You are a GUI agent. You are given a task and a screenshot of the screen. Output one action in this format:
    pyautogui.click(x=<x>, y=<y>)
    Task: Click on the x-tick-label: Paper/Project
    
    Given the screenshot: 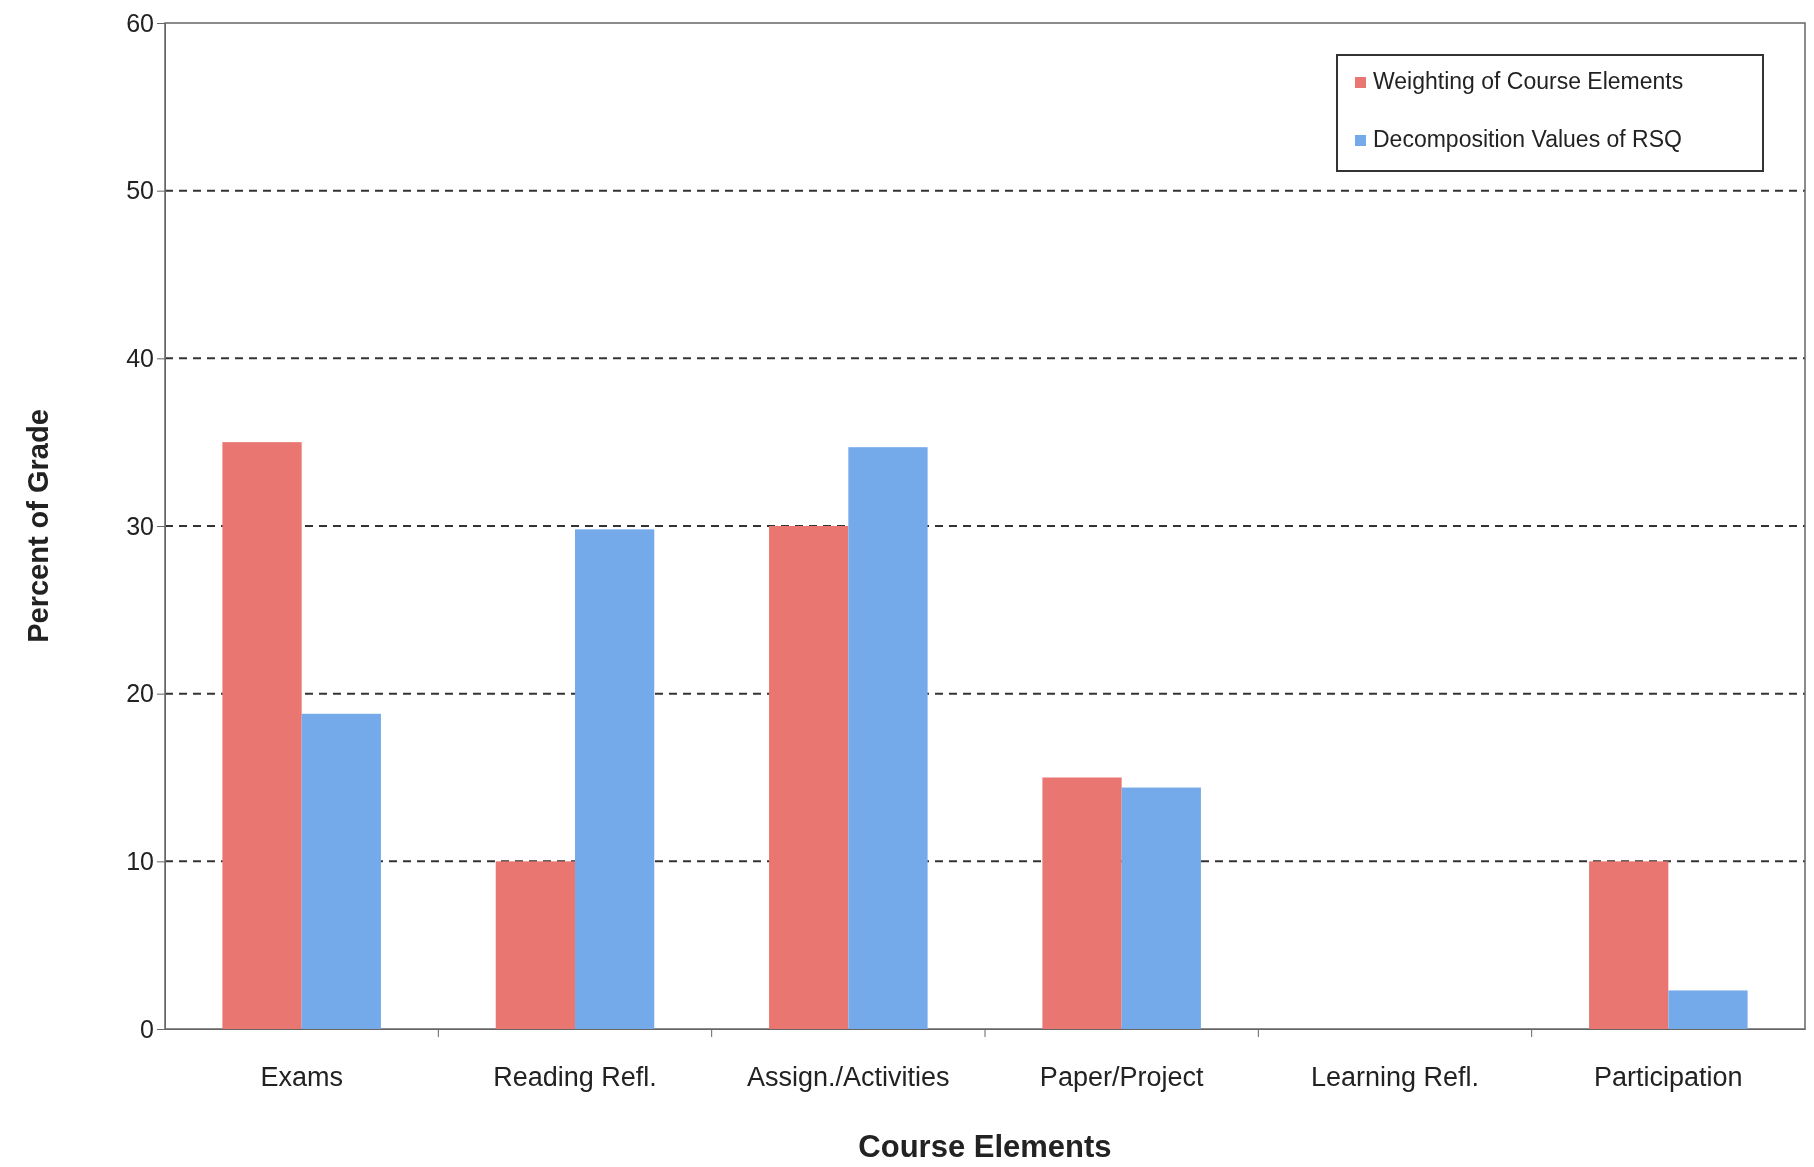 What is the action you would take?
    pyautogui.click(x=1121, y=1077)
    